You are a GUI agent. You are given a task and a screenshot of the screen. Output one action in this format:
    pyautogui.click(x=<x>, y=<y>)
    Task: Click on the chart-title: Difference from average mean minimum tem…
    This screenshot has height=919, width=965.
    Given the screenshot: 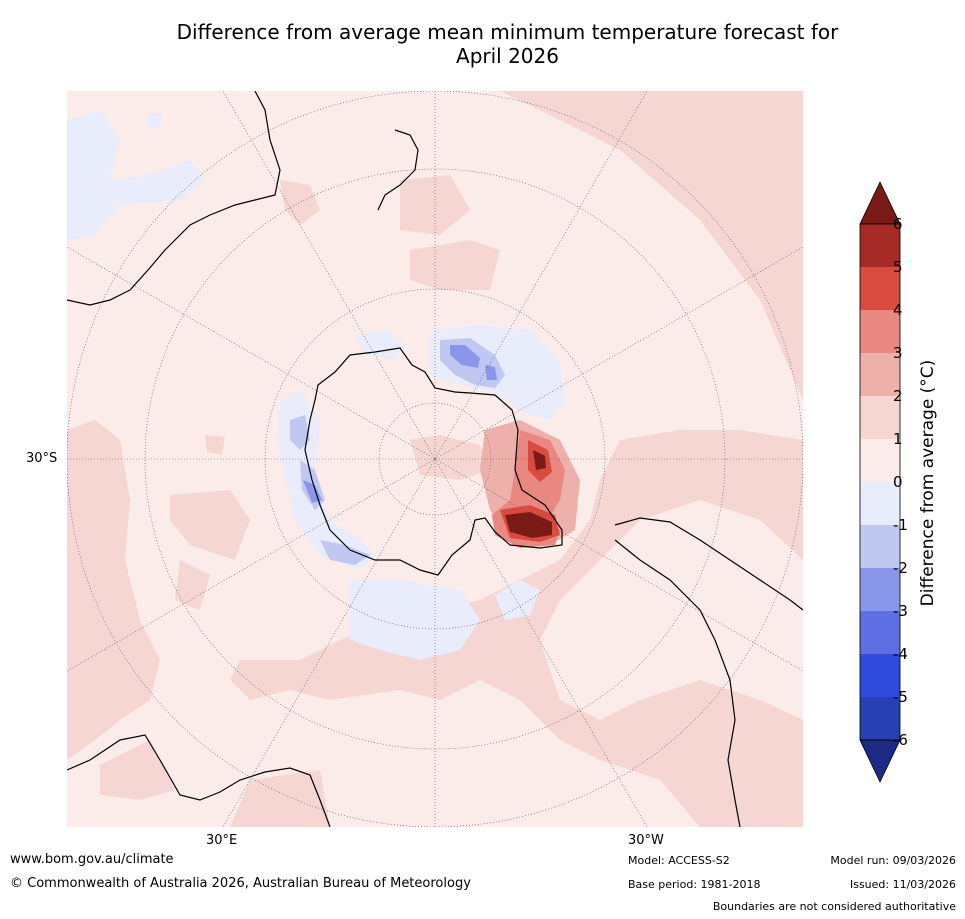 What is the action you would take?
    pyautogui.click(x=507, y=44)
    